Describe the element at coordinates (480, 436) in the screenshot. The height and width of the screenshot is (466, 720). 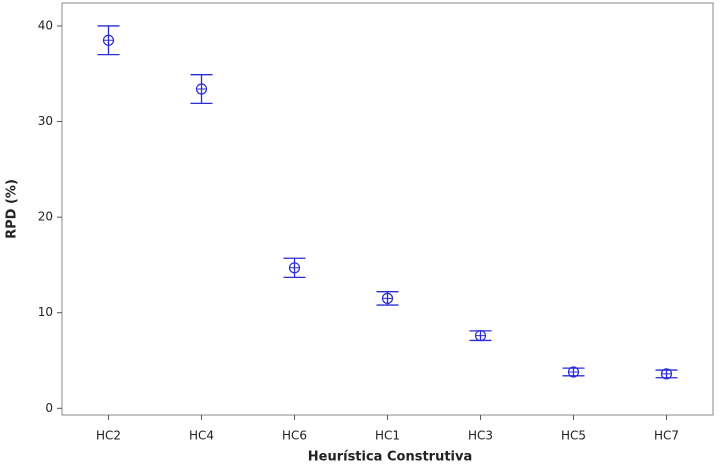
I see `x-tick-label: HC3` at that location.